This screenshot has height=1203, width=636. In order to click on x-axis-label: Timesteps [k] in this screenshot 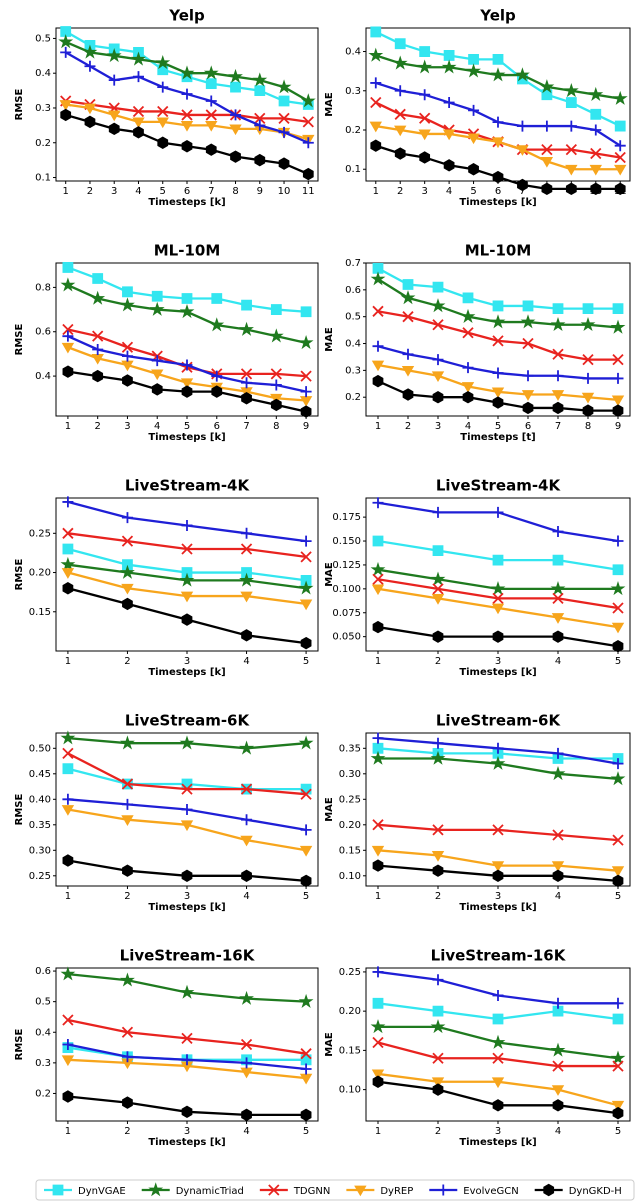, I will do `click(186, 202)`.